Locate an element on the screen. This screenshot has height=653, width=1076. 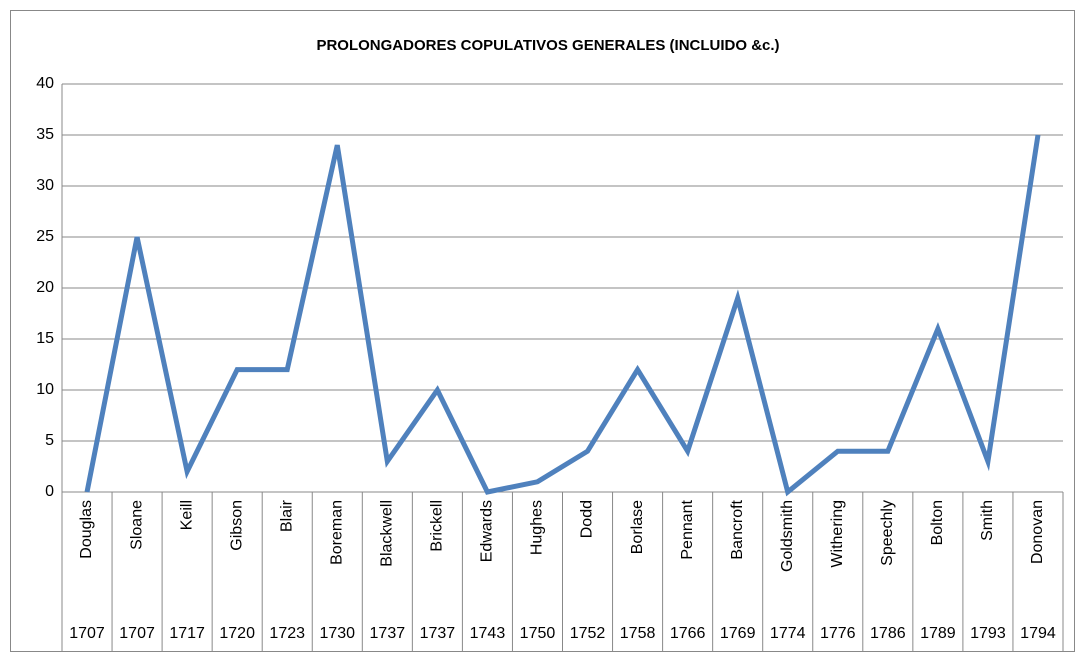
x-tick-label: Blair is located at coordinates (286, 515).